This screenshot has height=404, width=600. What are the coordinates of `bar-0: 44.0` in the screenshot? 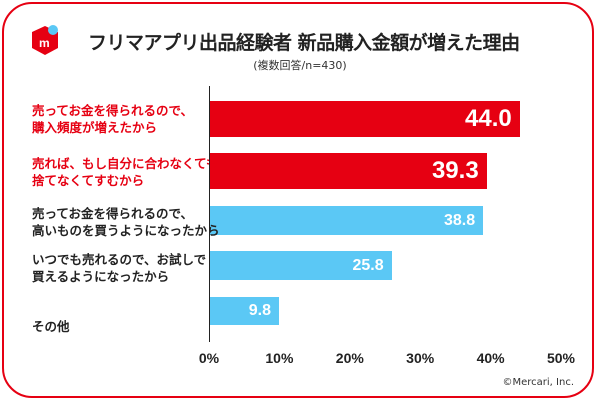 It's located at (365, 119).